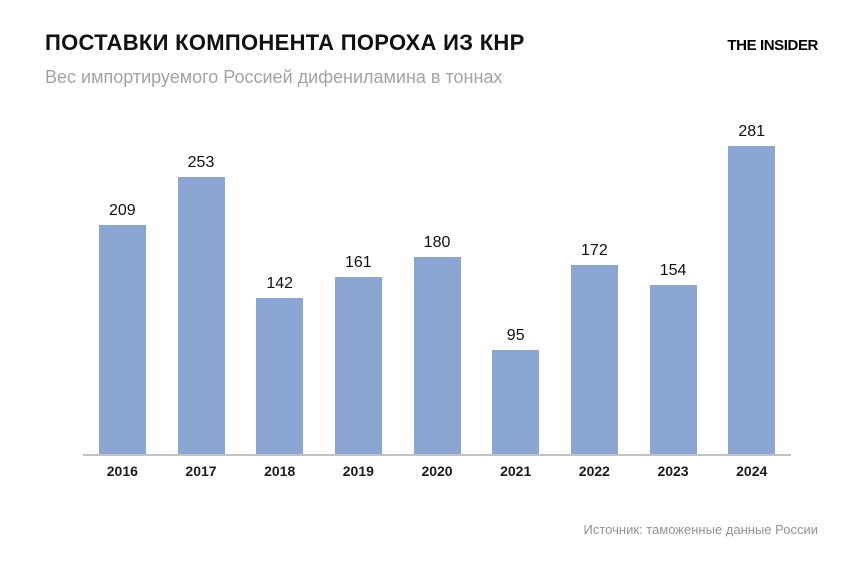  I want to click on bar-column: 209, so click(122, 285).